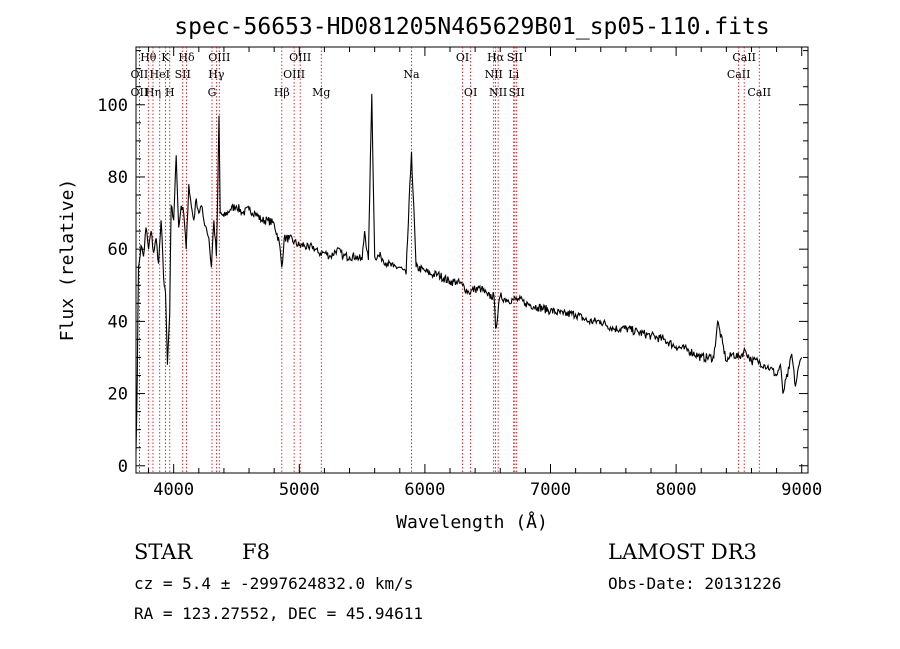 This screenshot has height=649, width=900. What do you see at coordinates (682, 552) in the screenshot?
I see `survey-name: LAMOST DR3` at bounding box center [682, 552].